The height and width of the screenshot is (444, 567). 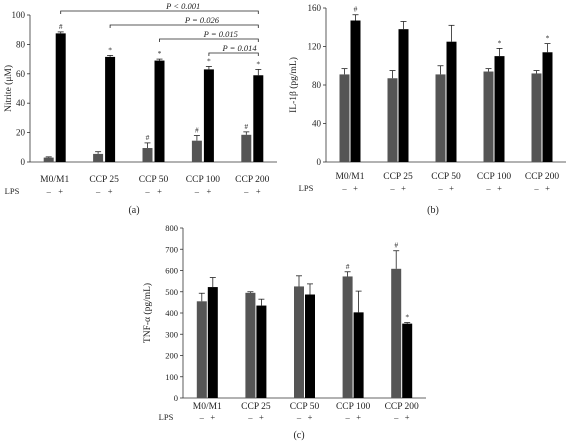 I want to click on comparison-bracket: P = 0.026, so click(x=184, y=21).